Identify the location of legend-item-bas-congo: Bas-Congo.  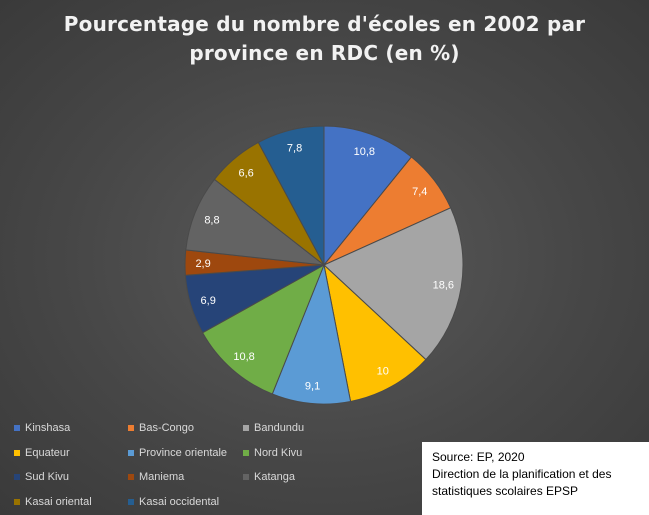
(161, 428).